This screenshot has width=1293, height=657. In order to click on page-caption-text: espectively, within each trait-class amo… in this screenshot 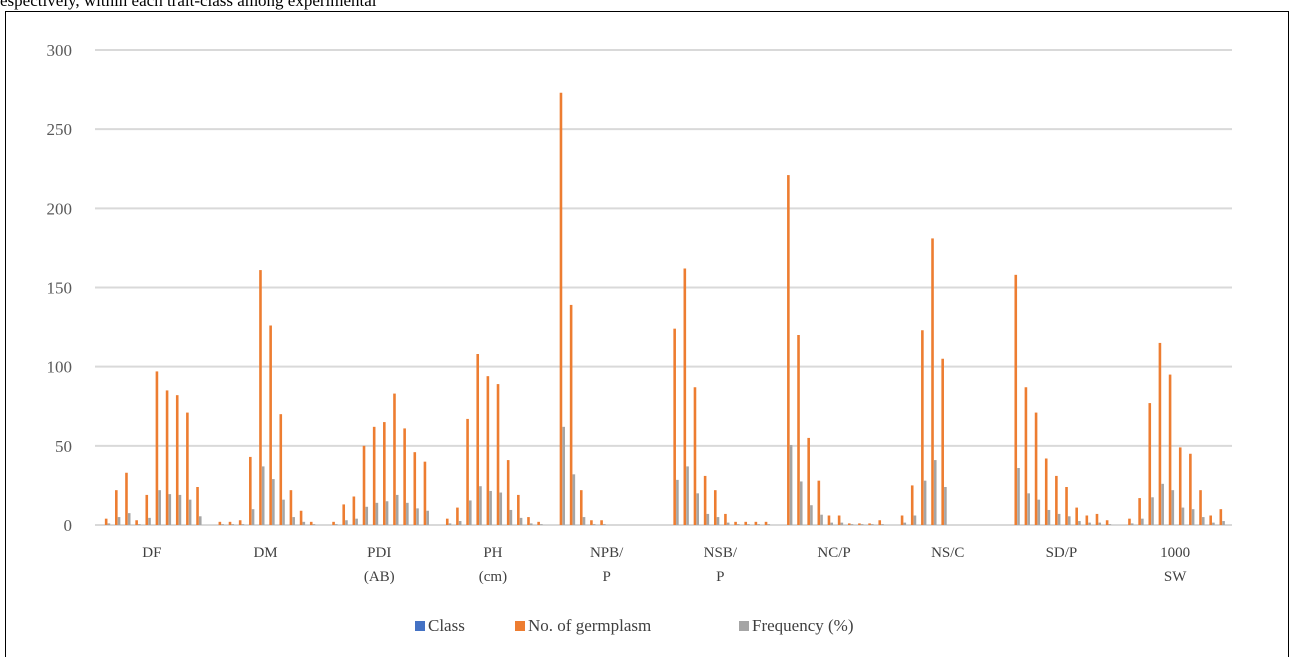, I will do `click(188, 5)`.